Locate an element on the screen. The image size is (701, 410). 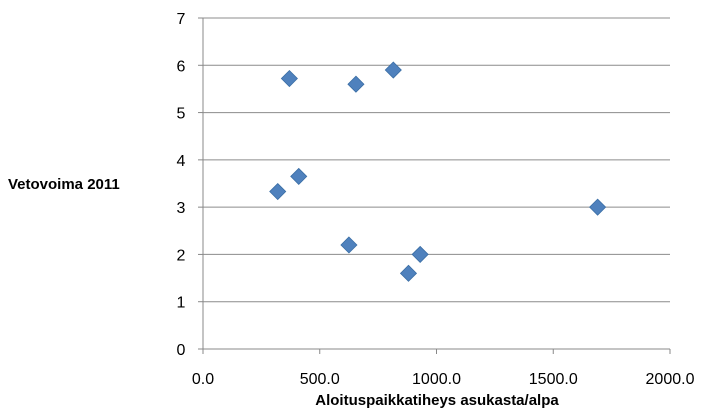
x-tick-label: 2000.0 is located at coordinates (670, 379).